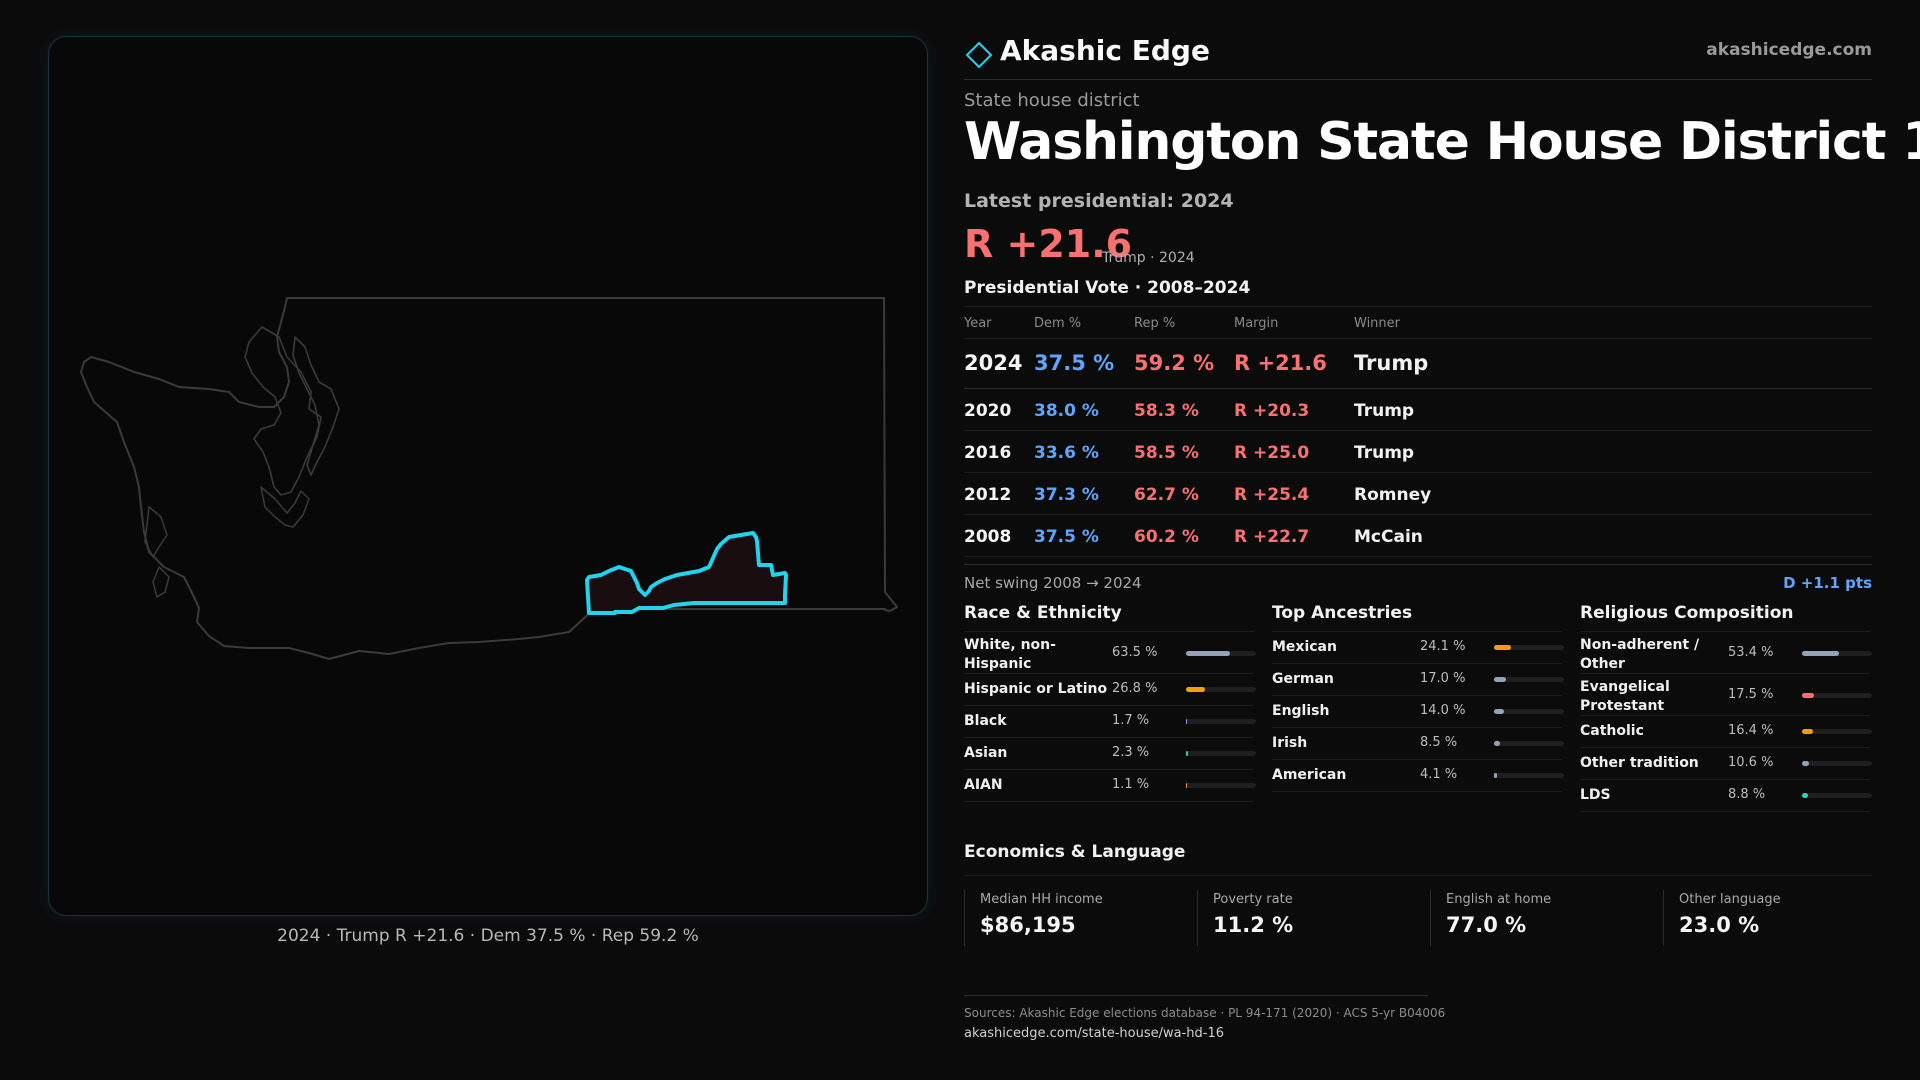 This screenshot has height=1080, width=1920. What do you see at coordinates (1640, 654) in the screenshot?
I see `item-label: Non-adherent / Other` at bounding box center [1640, 654].